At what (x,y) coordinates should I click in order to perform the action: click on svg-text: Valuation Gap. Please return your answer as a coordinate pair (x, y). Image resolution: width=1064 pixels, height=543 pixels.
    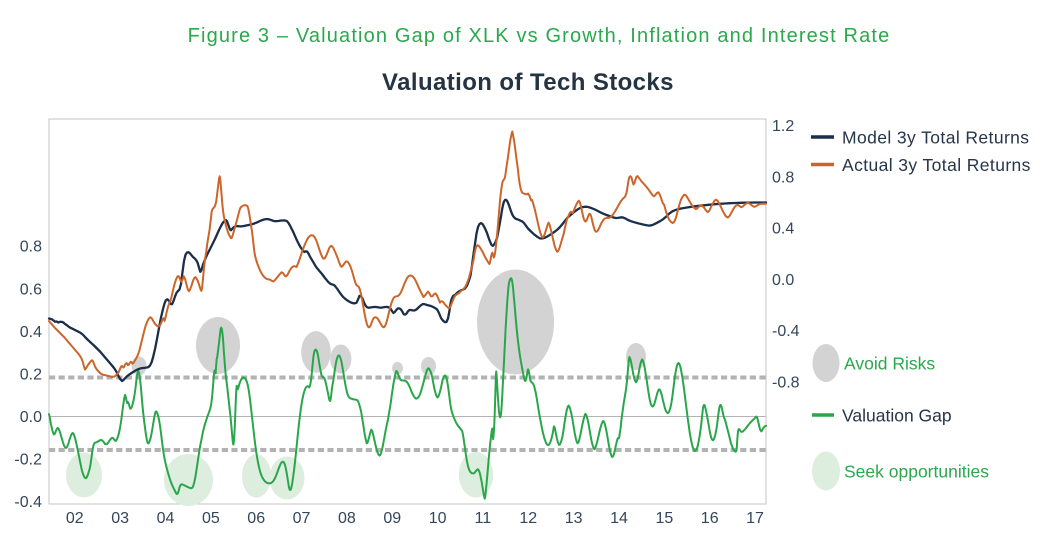
    Looking at the image, I should click on (897, 416).